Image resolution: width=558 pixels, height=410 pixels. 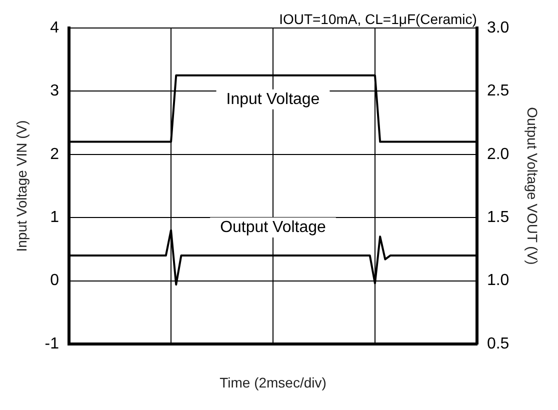 What do you see at coordinates (273, 227) in the screenshot?
I see `series-label: Output Voltage` at bounding box center [273, 227].